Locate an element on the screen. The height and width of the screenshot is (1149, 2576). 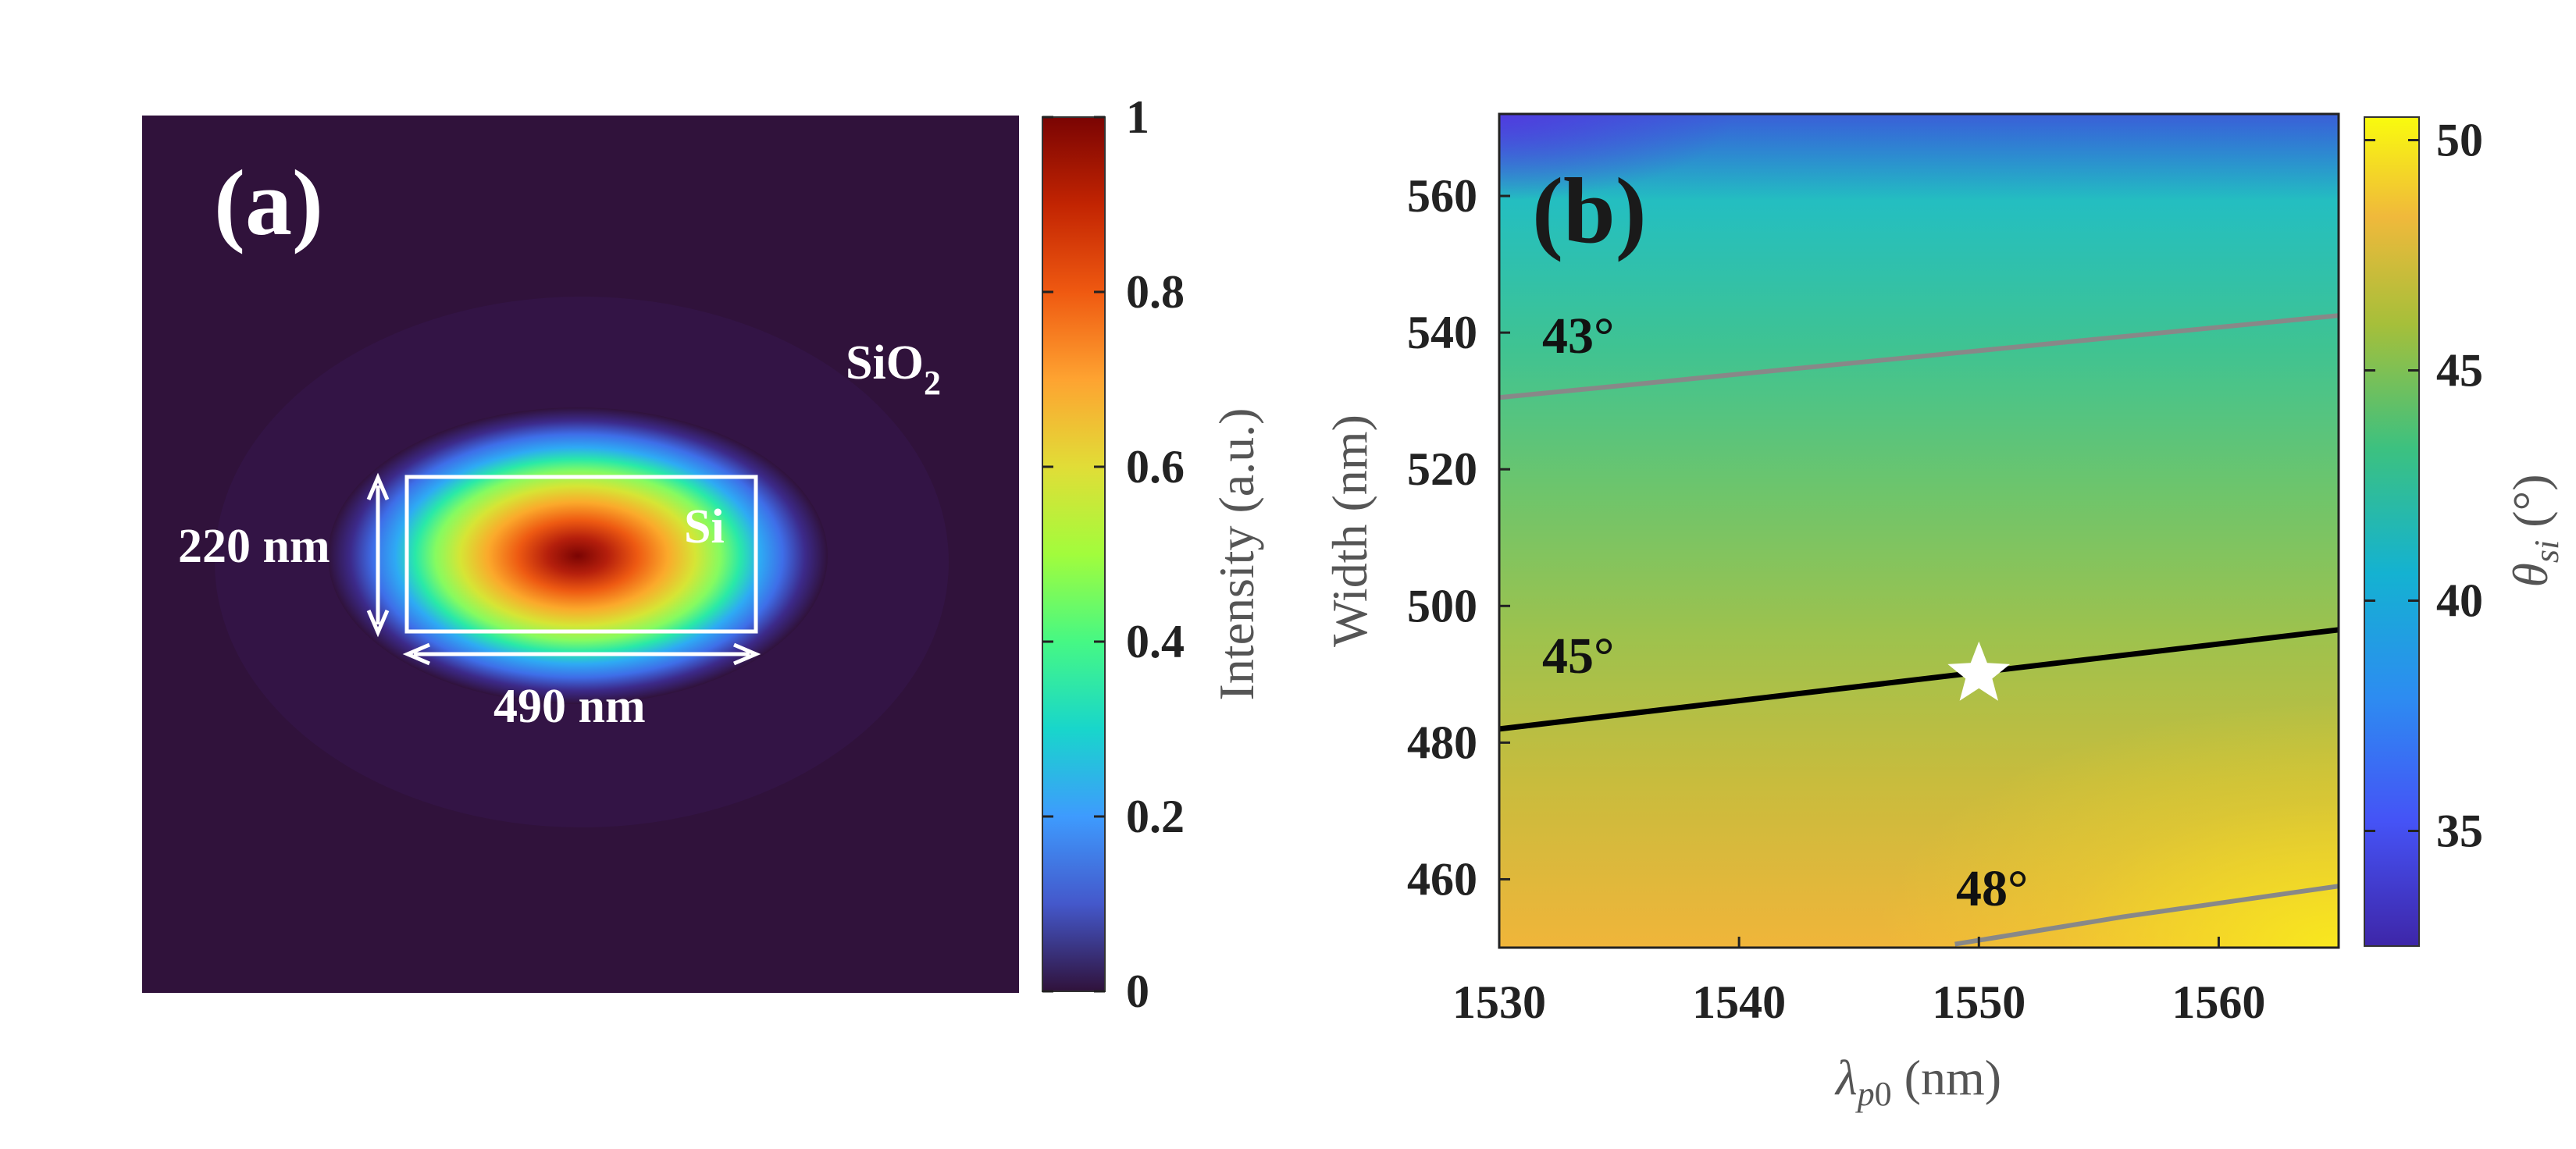
colorbar-a-ticks: 0 0.2 0.4 0.6 0.8 1 is located at coordinates (1113, 554).